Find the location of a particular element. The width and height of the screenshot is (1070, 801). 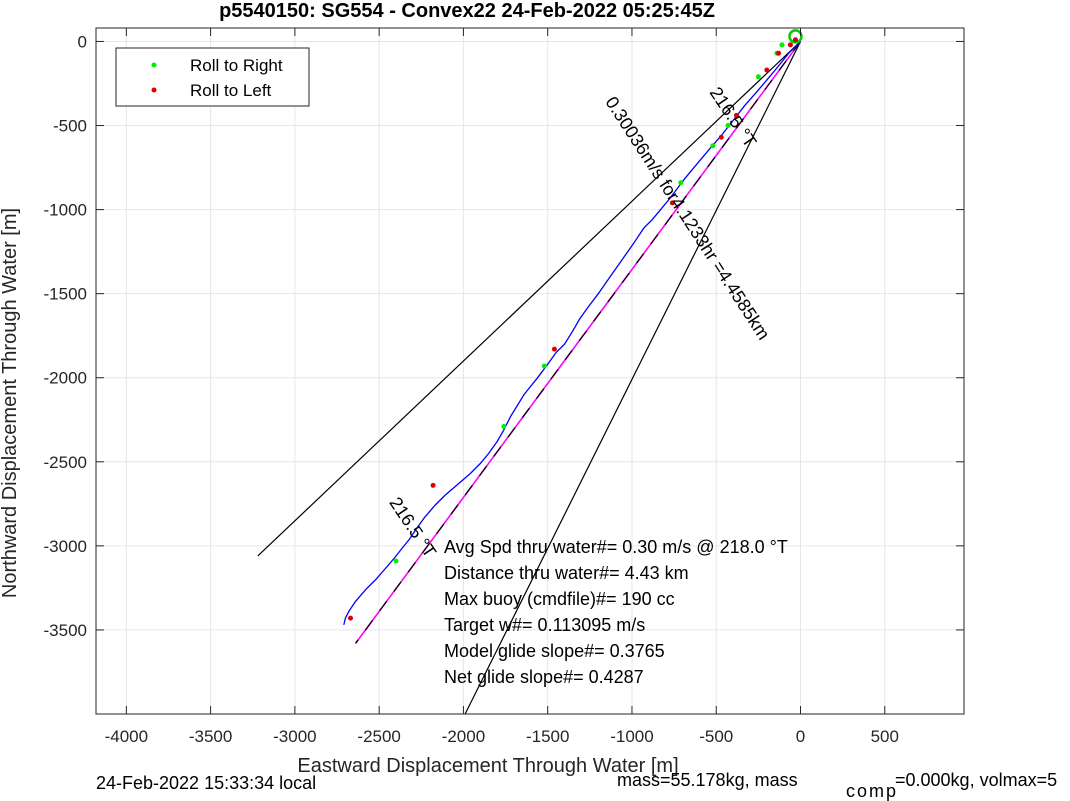

footer-volmax: =0.000kg, volmax=5 is located at coordinates (976, 780).